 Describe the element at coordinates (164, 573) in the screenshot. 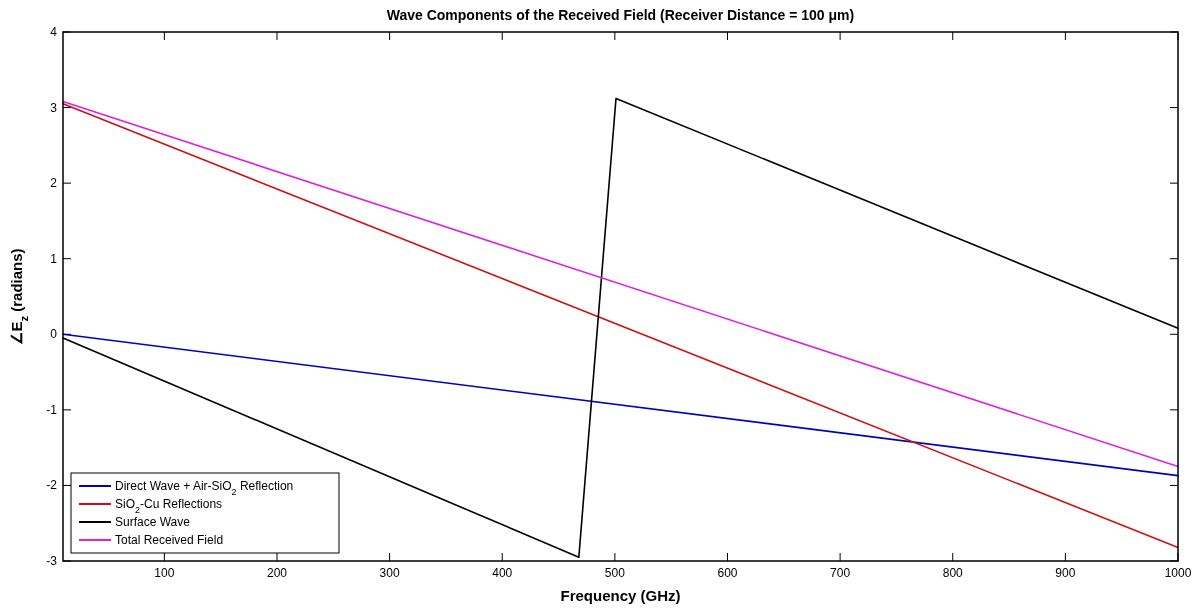

I see `x-tick-label: 100` at that location.